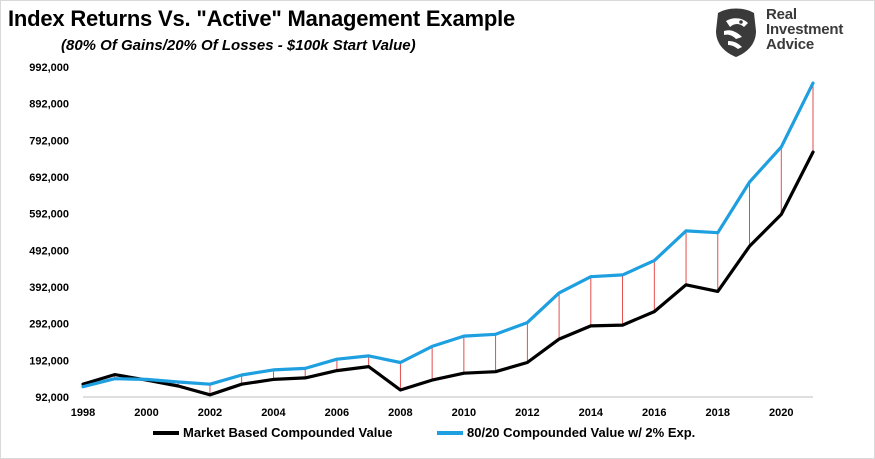 The height and width of the screenshot is (459, 875). I want to click on x-tick-label: 2008, so click(400, 413).